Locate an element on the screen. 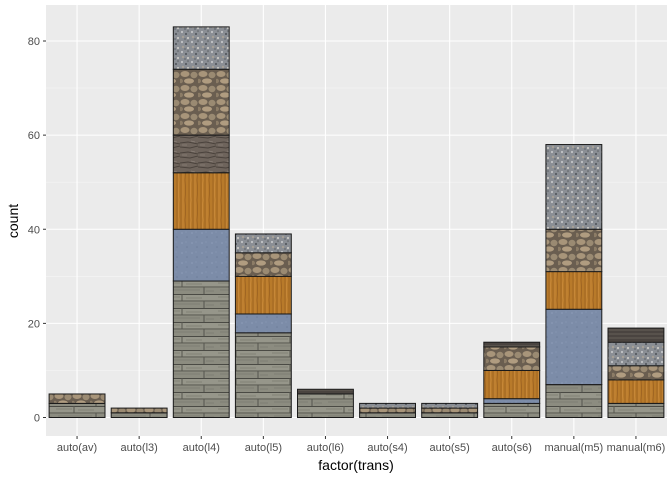 This screenshot has width=672, height=480. x-tick-label: auto(s5) is located at coordinates (449, 448).